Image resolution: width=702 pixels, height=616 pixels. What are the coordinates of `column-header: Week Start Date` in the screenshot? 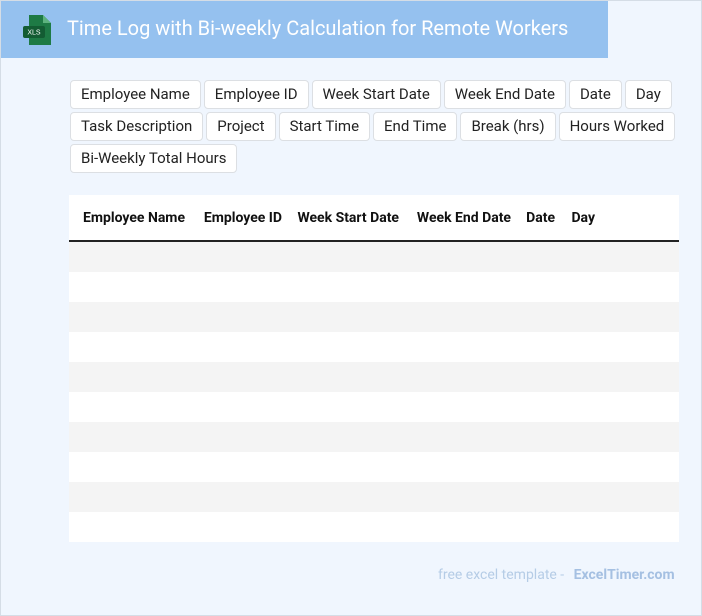 It's located at (346, 218).